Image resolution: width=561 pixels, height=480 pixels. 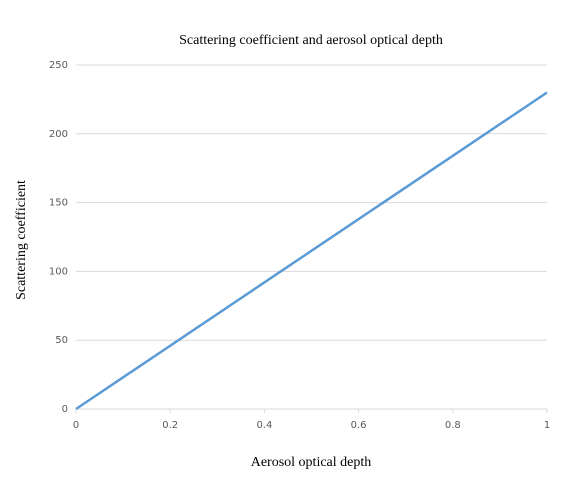 What do you see at coordinates (264, 425) in the screenshot?
I see `x-tick-label: 0.4` at bounding box center [264, 425].